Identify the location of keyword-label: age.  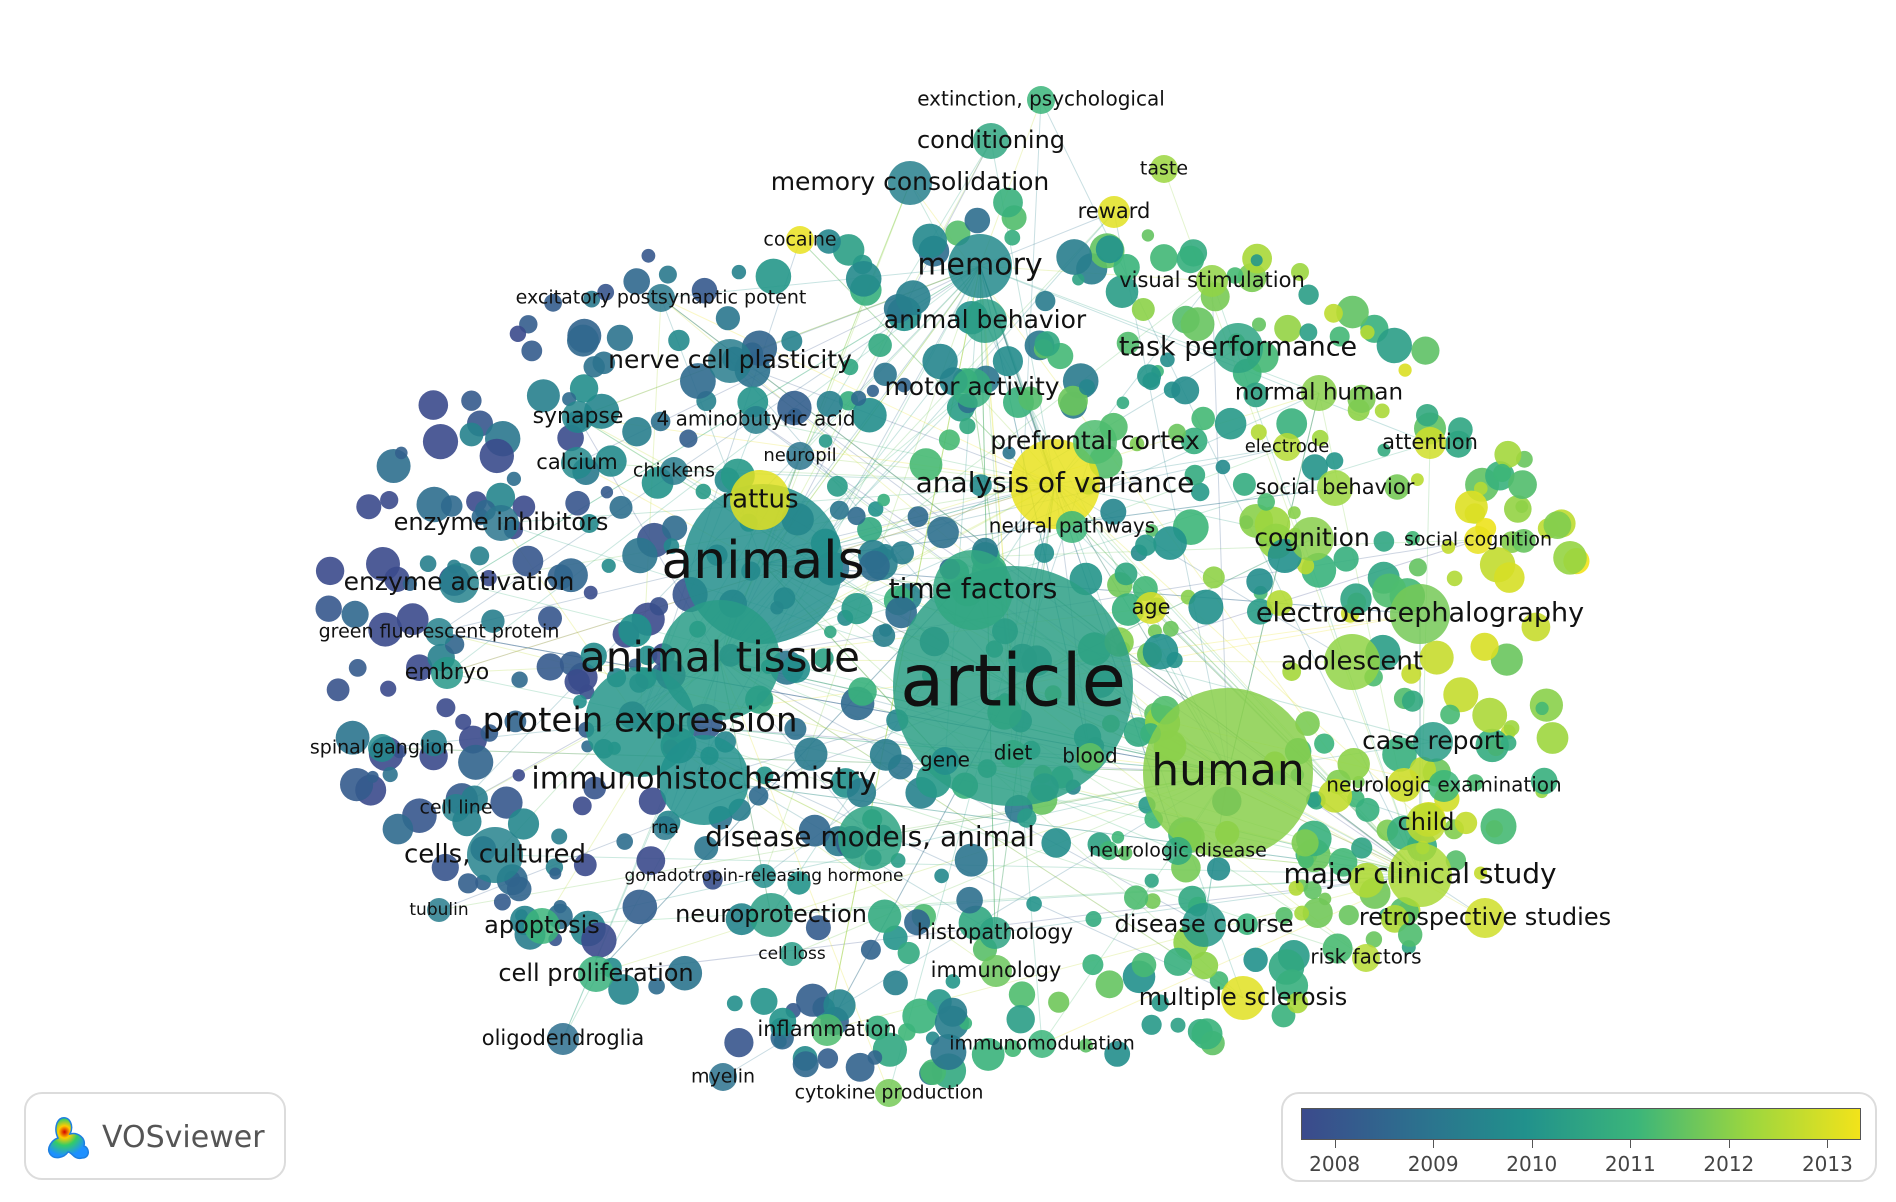
(1150, 607).